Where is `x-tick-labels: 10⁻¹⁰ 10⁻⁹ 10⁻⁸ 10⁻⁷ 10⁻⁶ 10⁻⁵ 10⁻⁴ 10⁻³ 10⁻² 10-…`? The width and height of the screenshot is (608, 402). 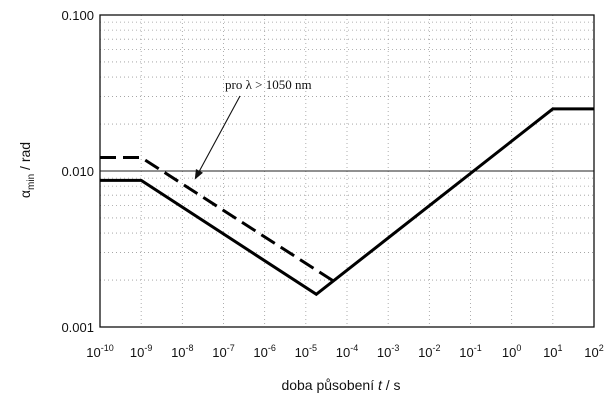 x-tick-labels: 10⁻¹⁰ 10⁻⁹ 10⁻⁸ 10⁻⁷ 10⁻⁶ 10⁻⁵ 10⁻⁴ 10⁻³ 10⁻² 10-… is located at coordinates (344, 351).